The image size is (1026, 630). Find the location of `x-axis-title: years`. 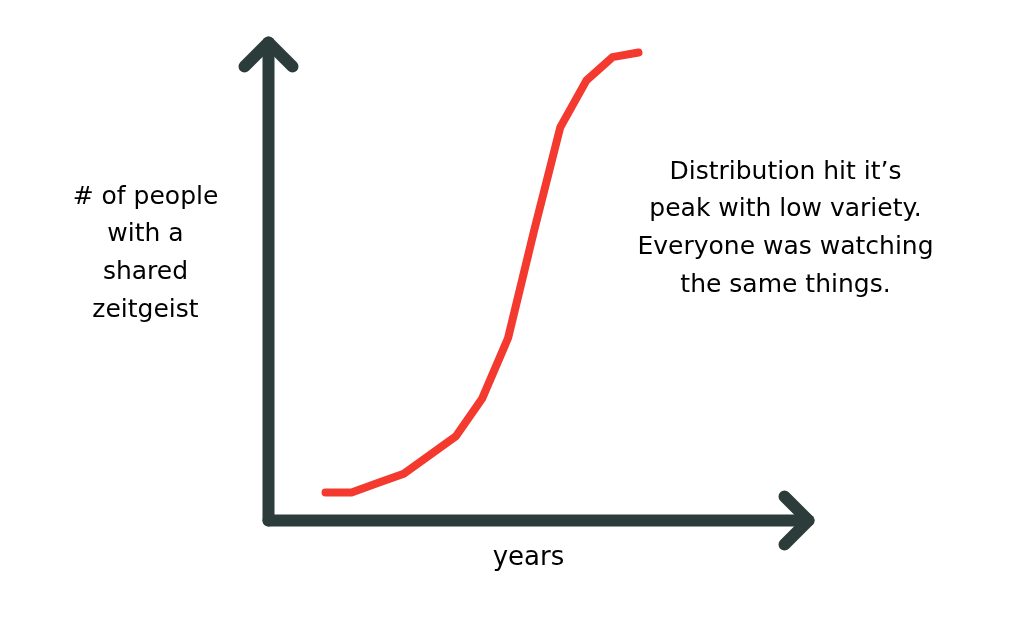

x-axis-title: years is located at coordinates (528, 555).